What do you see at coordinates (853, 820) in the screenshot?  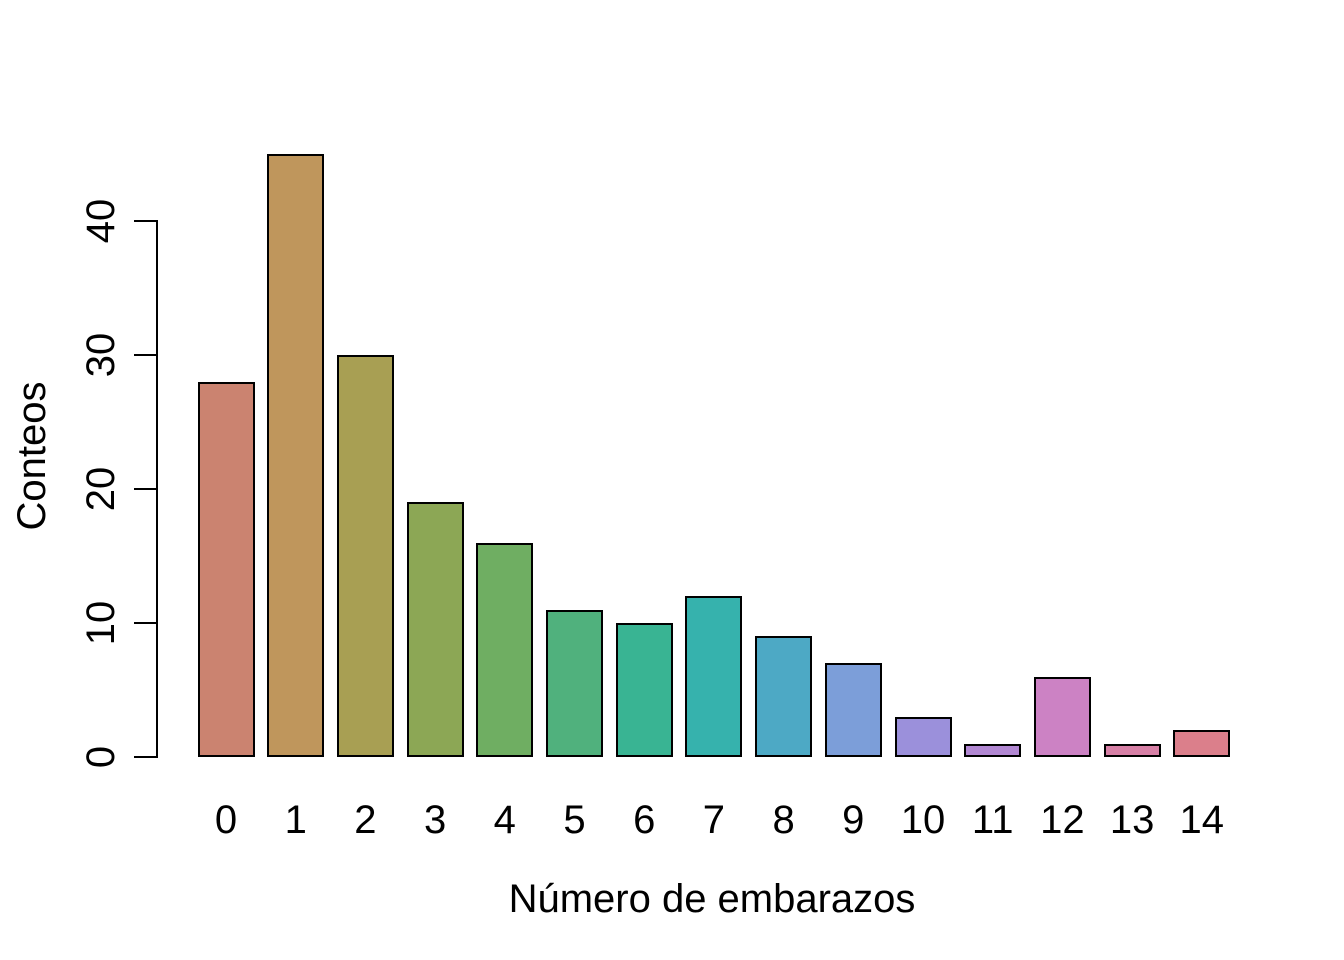 I see `x-tick-label: 9` at bounding box center [853, 820].